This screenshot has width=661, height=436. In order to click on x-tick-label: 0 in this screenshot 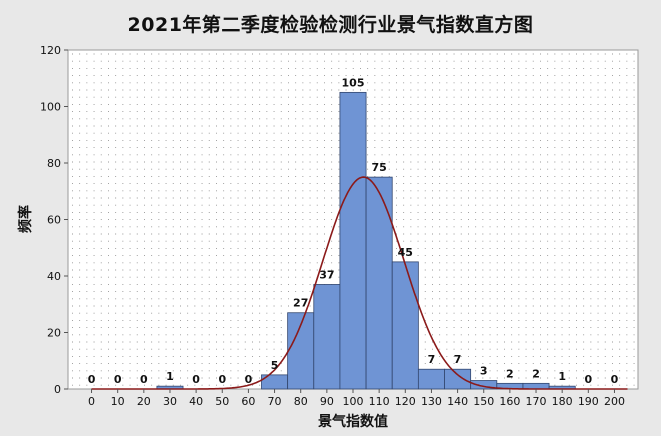, I will do `click(91, 401)`.